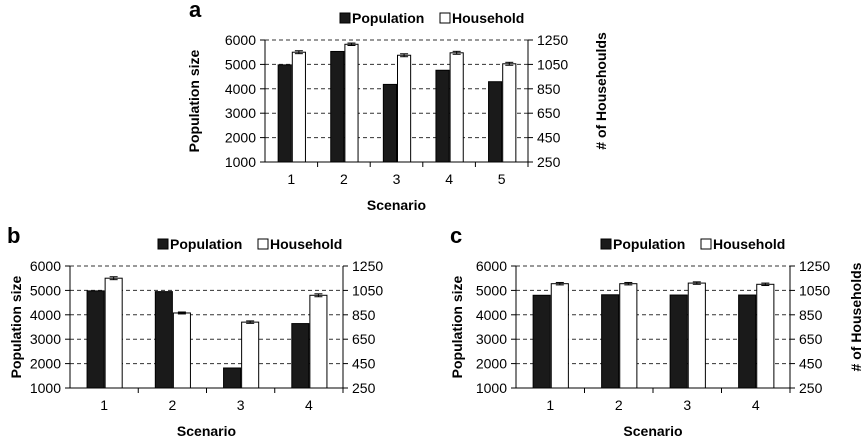  What do you see at coordinates (601, 91) in the screenshot?
I see `y2-axis-title: # of Househoulds` at bounding box center [601, 91].